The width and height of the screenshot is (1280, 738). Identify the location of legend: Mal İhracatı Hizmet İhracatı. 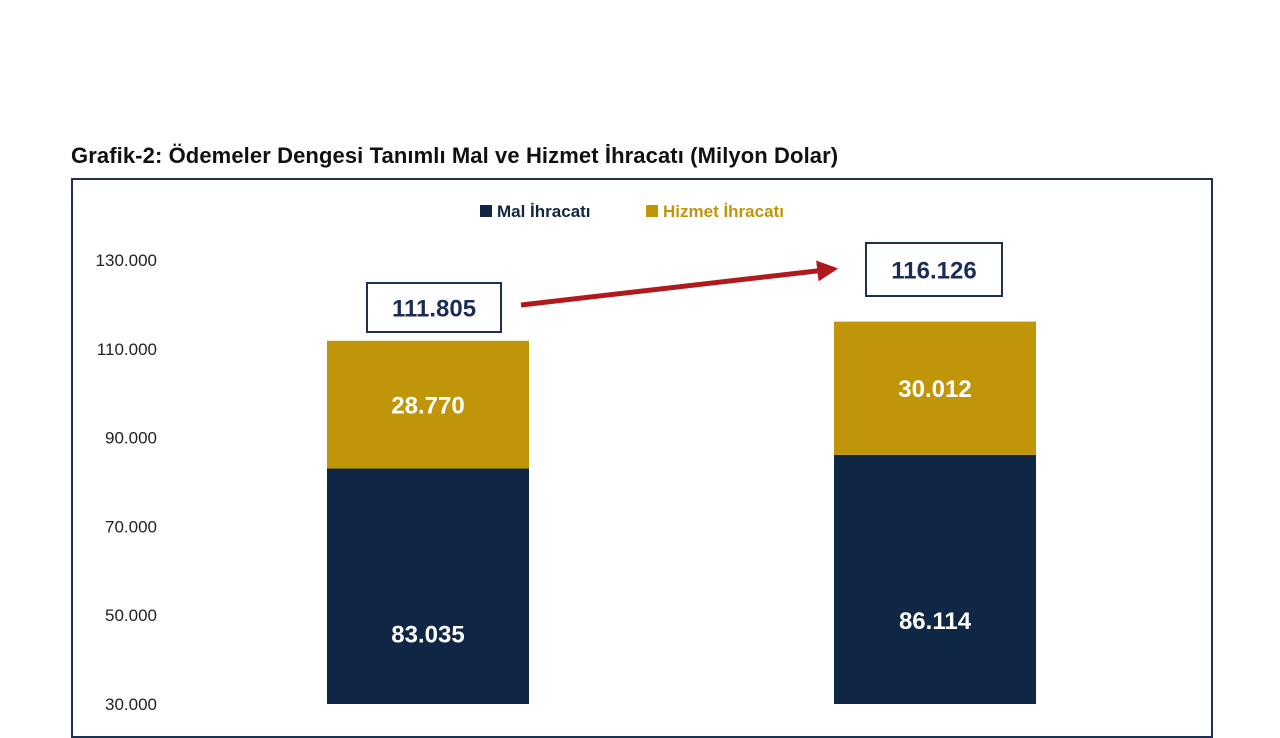
(632, 211).